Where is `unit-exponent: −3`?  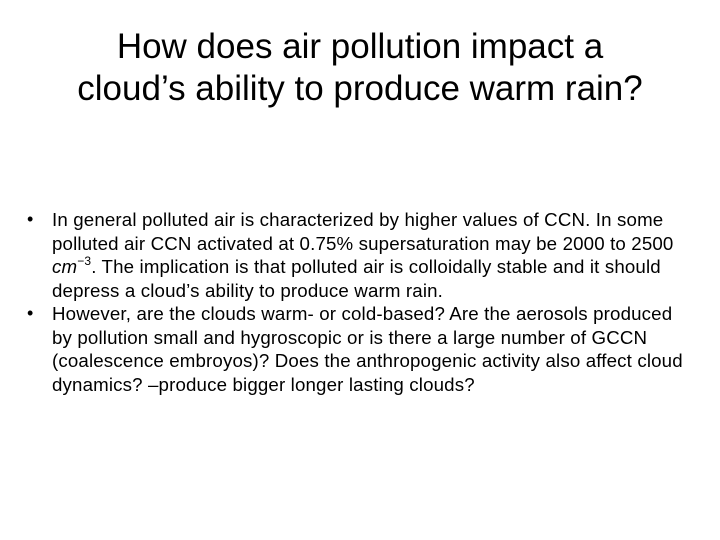
unit-exponent: −3 is located at coordinates (84, 260).